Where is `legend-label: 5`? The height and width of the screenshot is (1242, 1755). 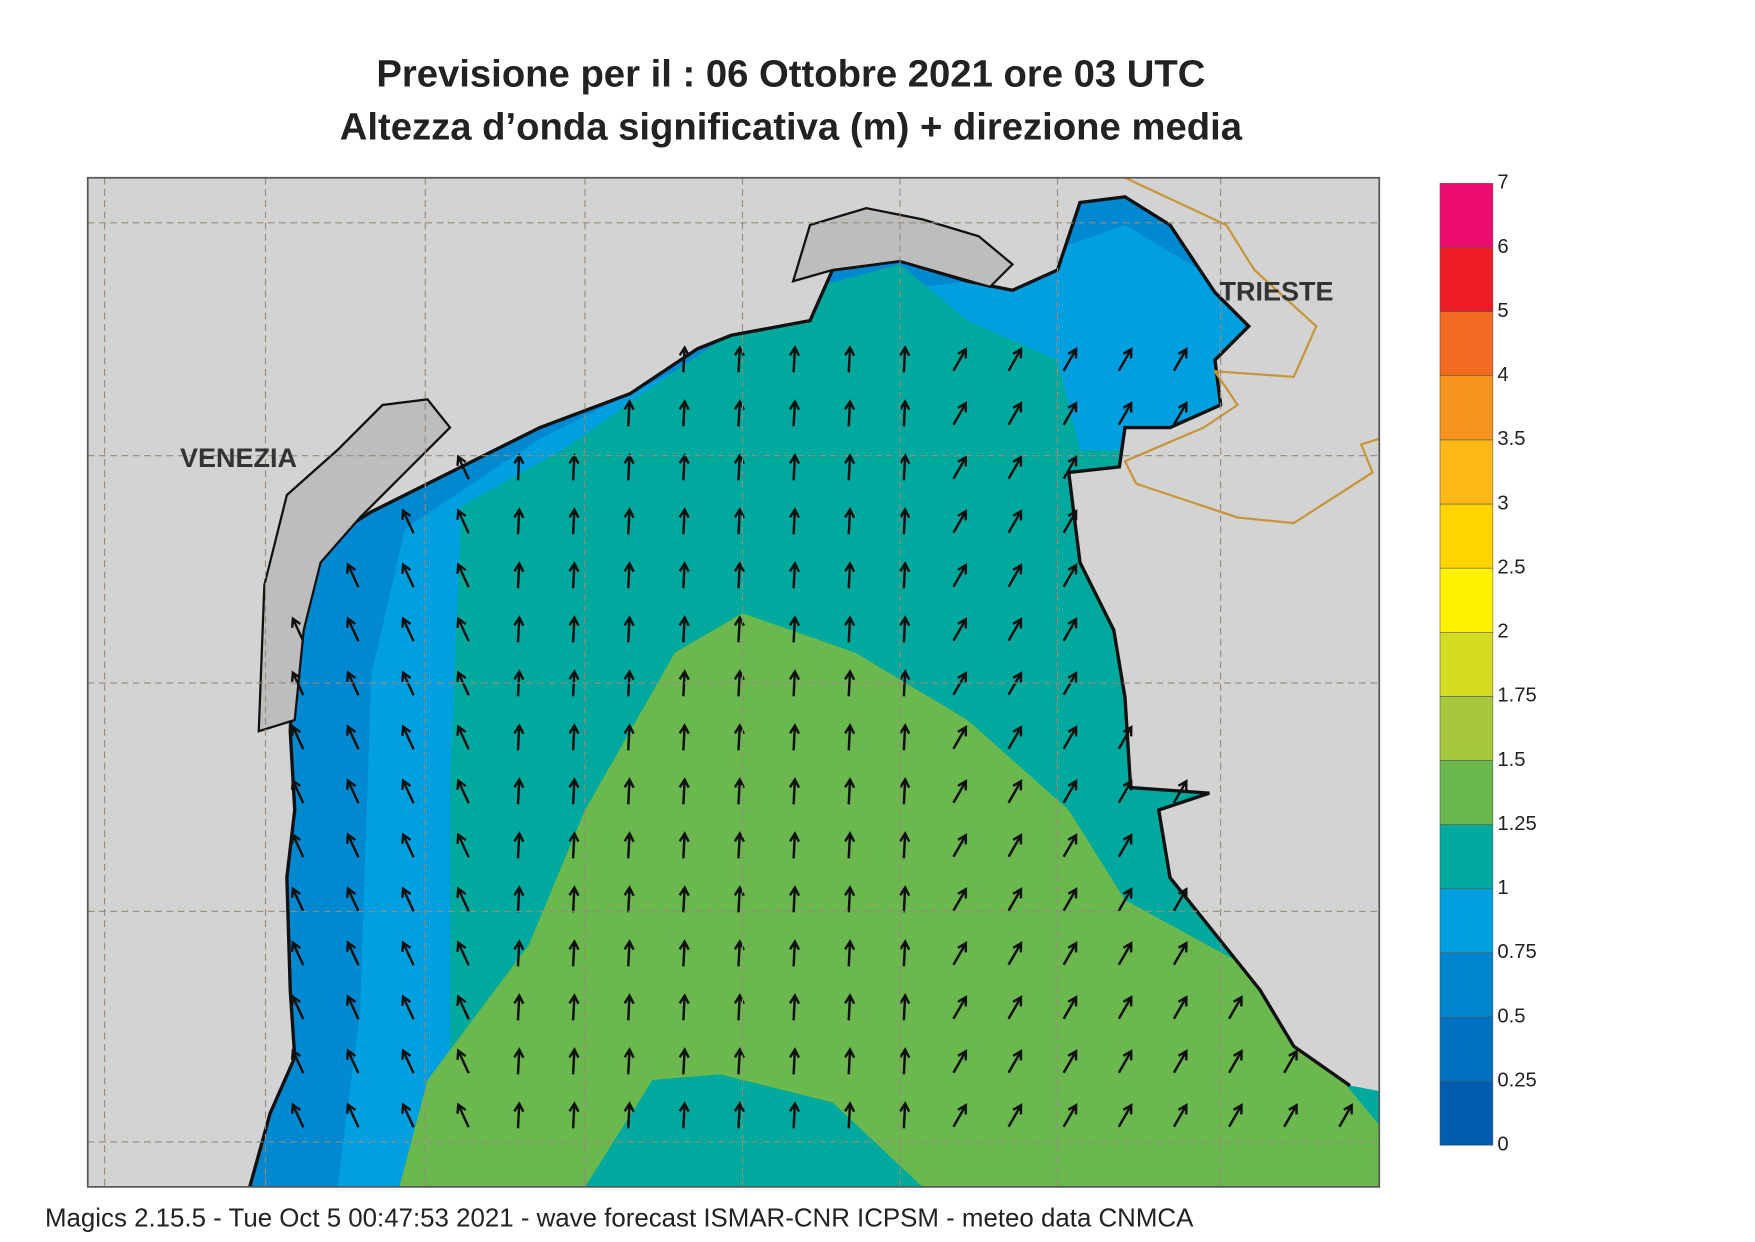
legend-label: 5 is located at coordinates (1502, 311).